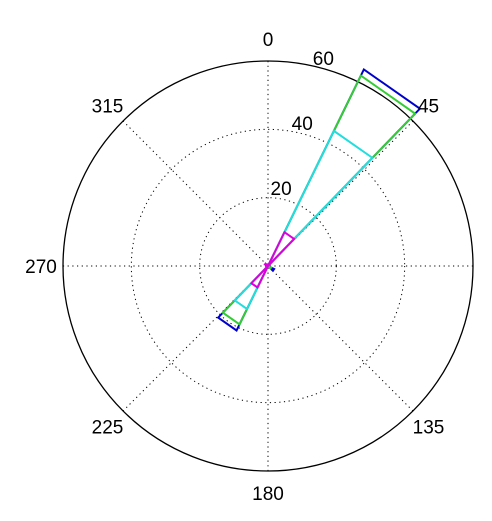 The image size is (492, 521). What do you see at coordinates (323, 59) in the screenshot?
I see `r-tick-label-60: 60` at bounding box center [323, 59].